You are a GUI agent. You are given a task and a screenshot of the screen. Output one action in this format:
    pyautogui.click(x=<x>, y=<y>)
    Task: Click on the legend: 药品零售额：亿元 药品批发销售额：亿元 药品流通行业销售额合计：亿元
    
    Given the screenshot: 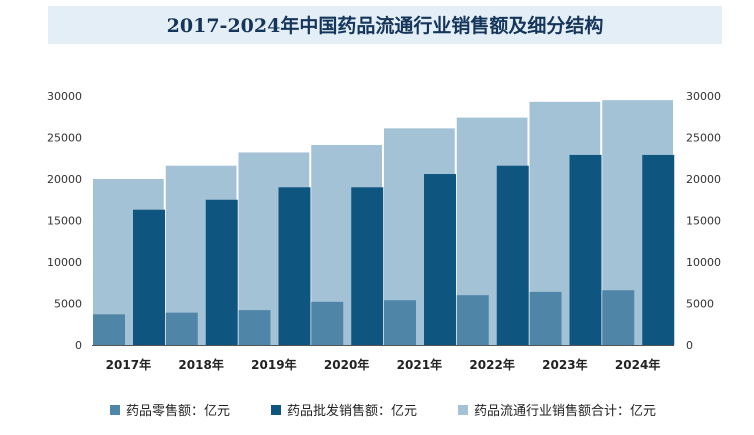 What is the action you would take?
    pyautogui.click(x=383, y=411)
    